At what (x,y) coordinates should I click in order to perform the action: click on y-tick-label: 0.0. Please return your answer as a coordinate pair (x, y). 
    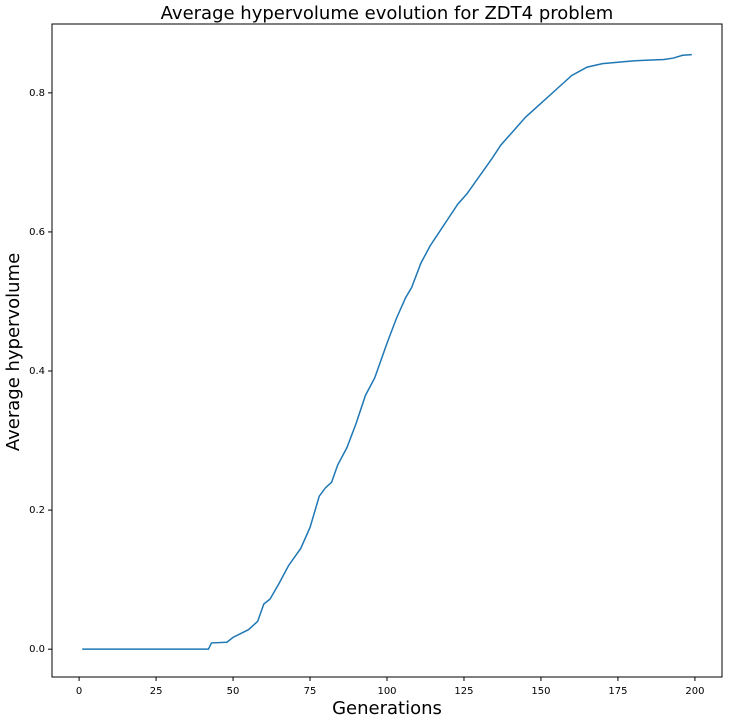
    Looking at the image, I should click on (37, 649).